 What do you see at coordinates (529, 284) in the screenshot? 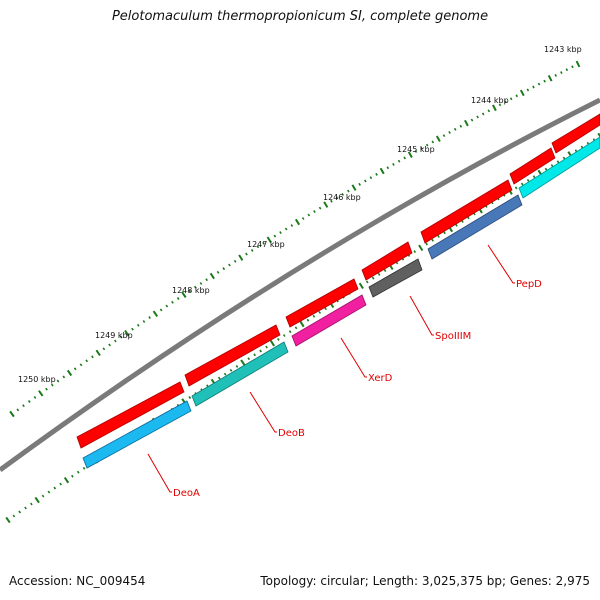
I see `gene-label-pepD: PepD` at bounding box center [529, 284].